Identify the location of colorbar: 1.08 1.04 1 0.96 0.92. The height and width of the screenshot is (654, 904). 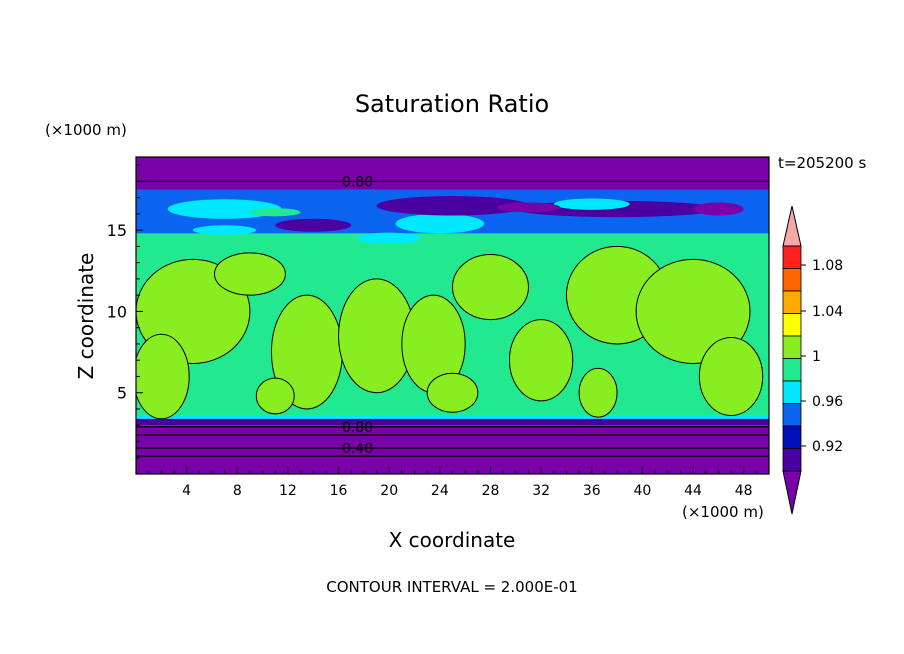
(812, 360).